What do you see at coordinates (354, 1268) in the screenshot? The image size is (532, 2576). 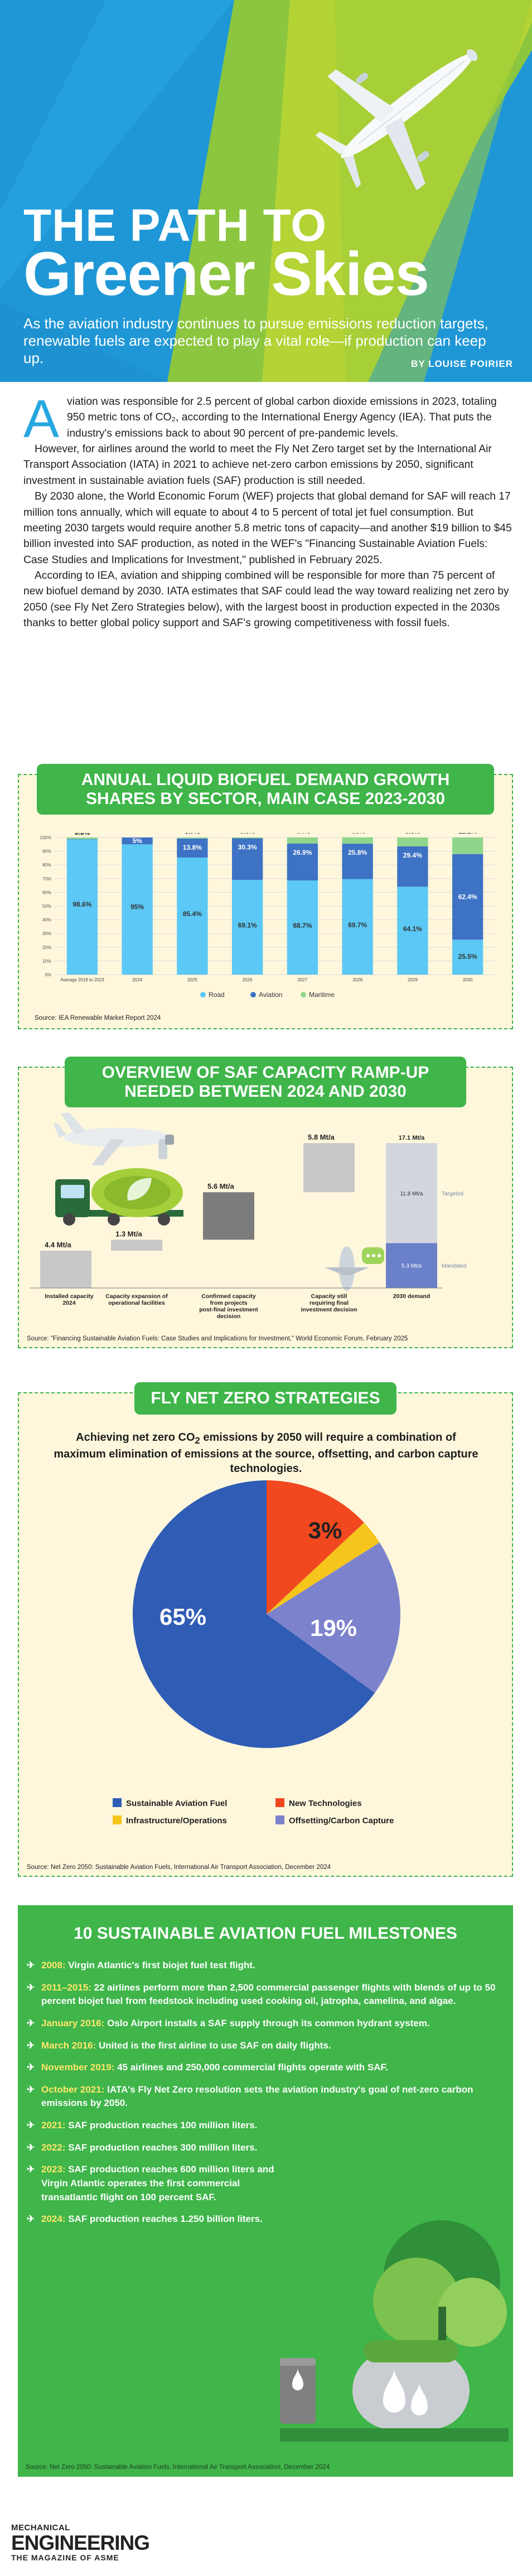 I see `robot-plane-icon` at bounding box center [354, 1268].